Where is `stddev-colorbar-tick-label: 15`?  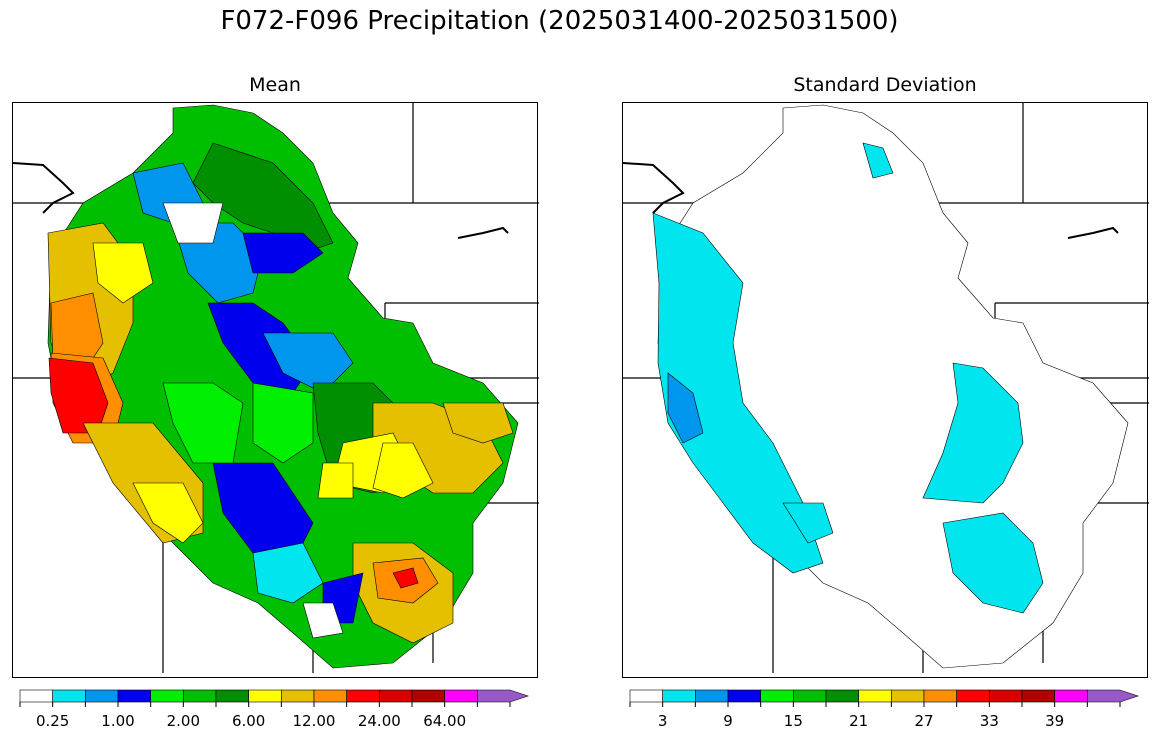
stddev-colorbar-tick-label: 15 is located at coordinates (793, 721).